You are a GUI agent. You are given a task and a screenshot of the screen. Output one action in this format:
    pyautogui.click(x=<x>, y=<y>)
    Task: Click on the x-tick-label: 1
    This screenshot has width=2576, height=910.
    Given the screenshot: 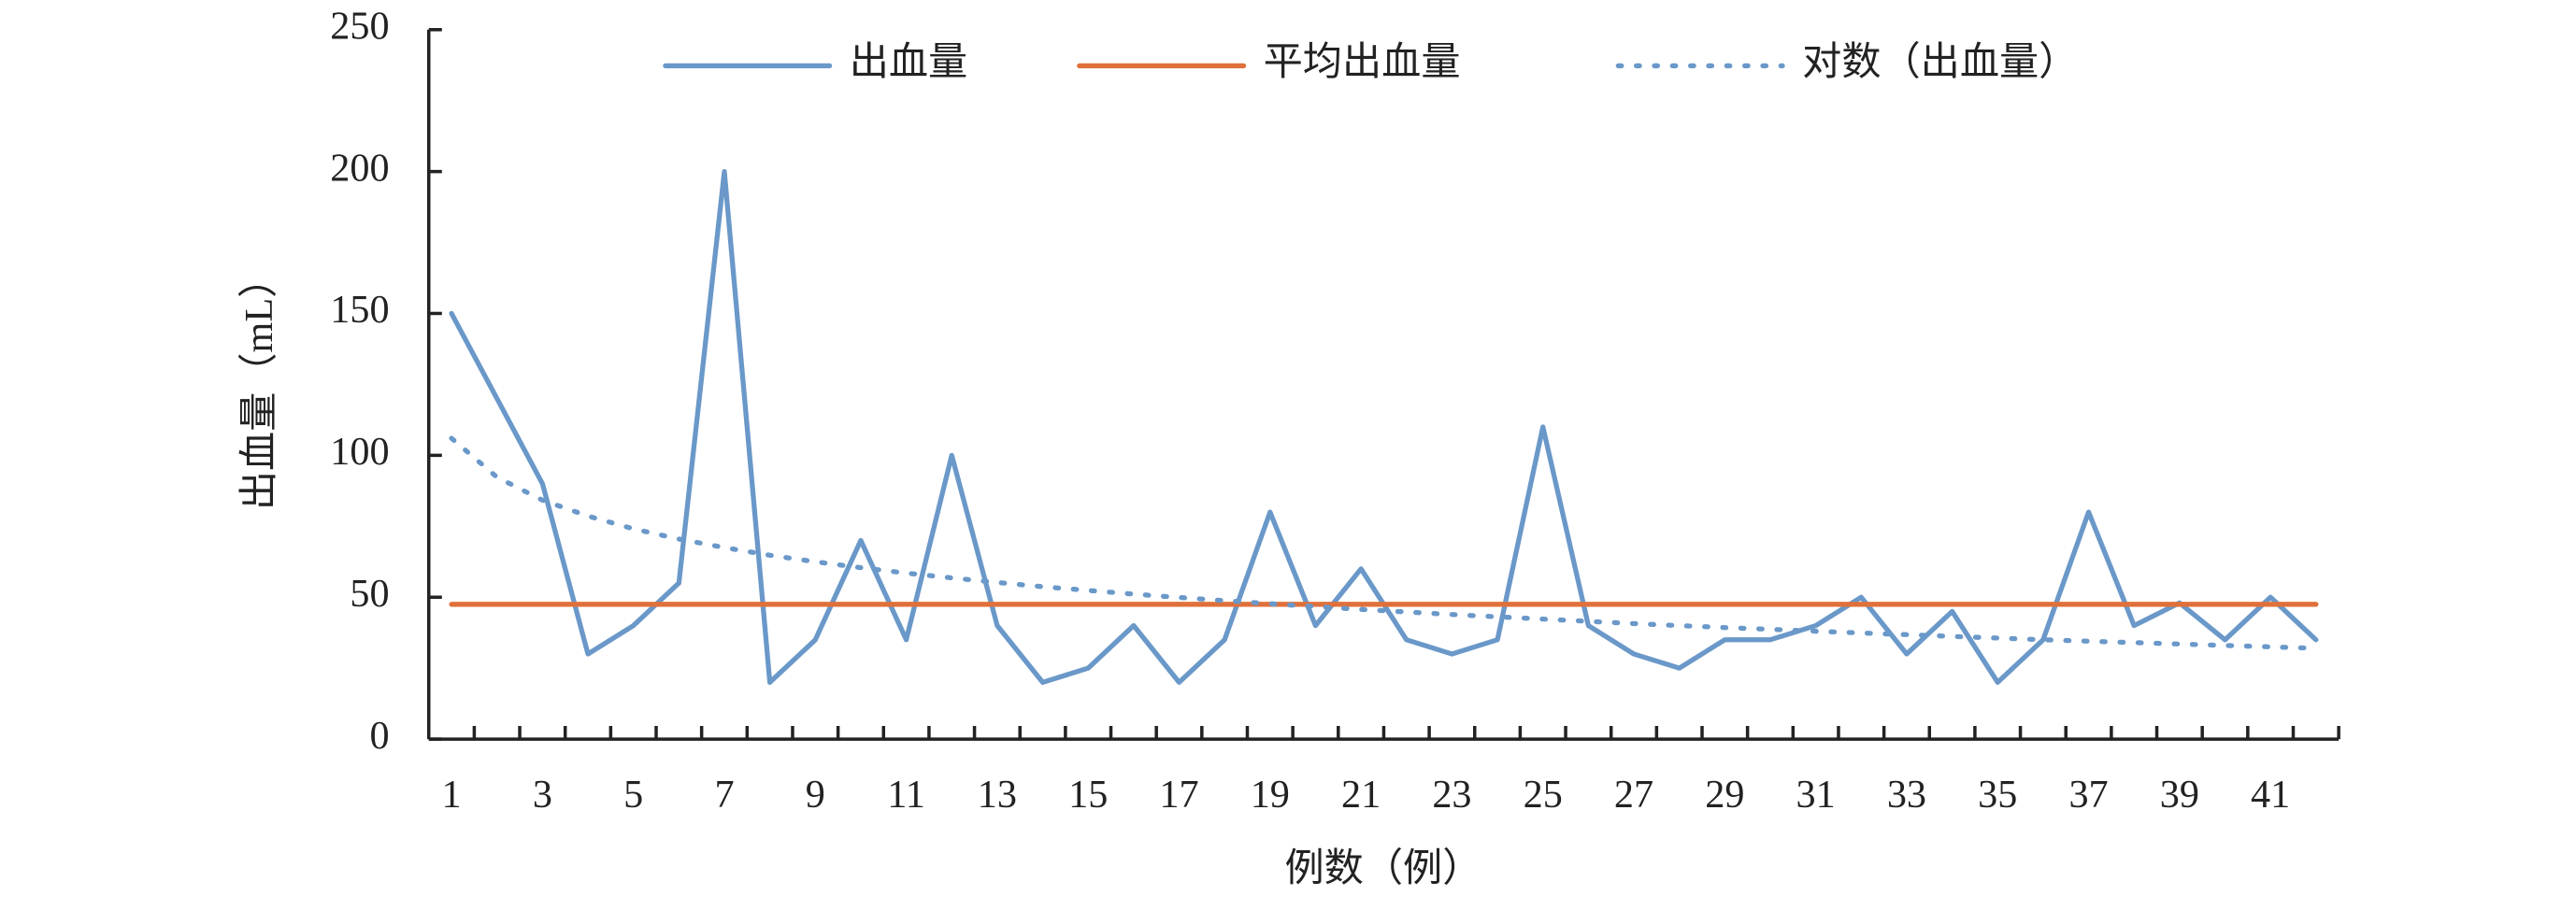 What is the action you would take?
    pyautogui.click(x=452, y=795)
    